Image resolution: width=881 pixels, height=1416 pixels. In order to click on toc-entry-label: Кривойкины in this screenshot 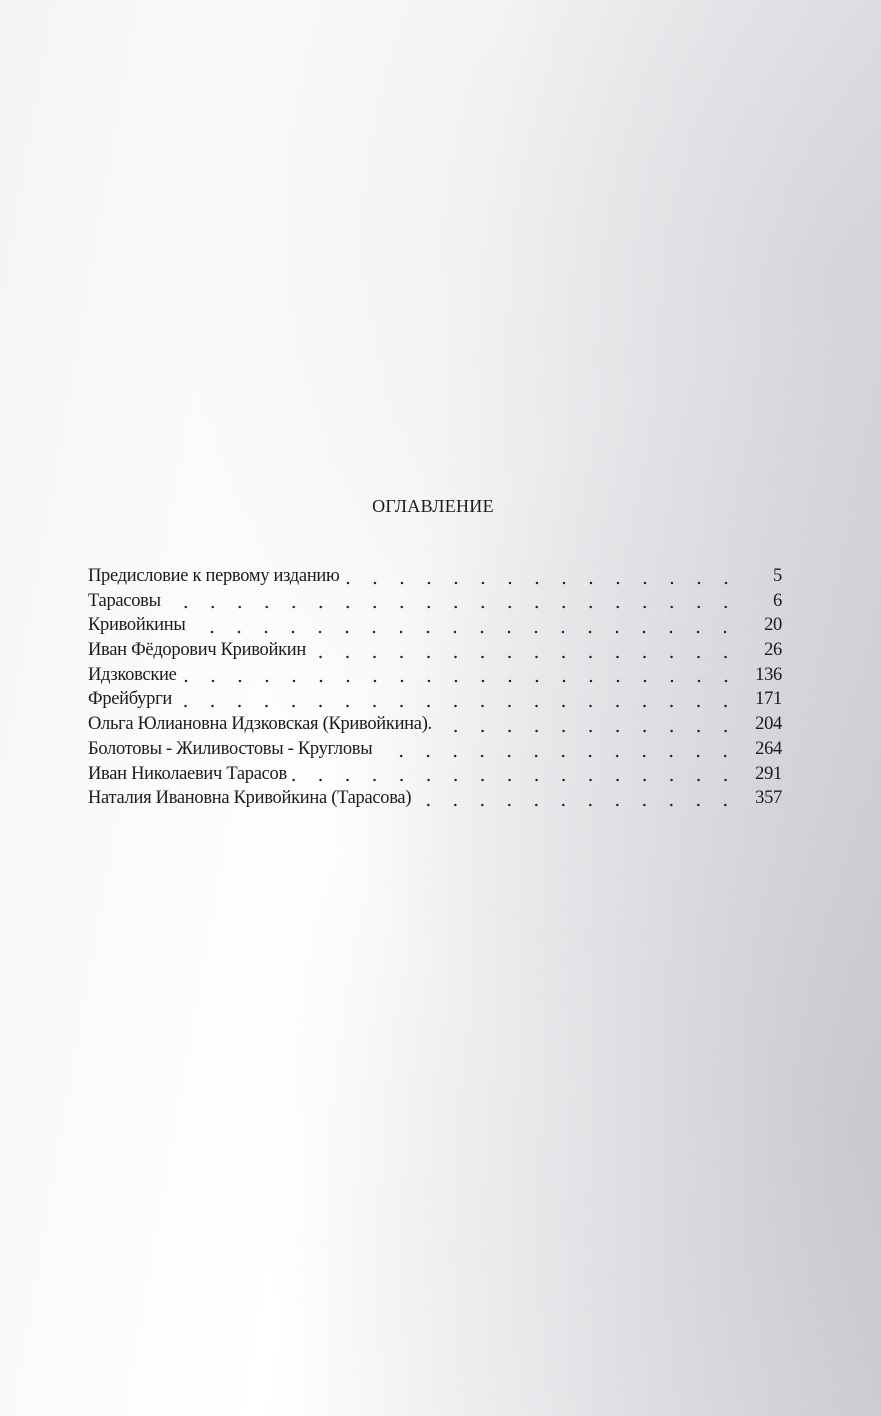, I will do `click(137, 625)`.